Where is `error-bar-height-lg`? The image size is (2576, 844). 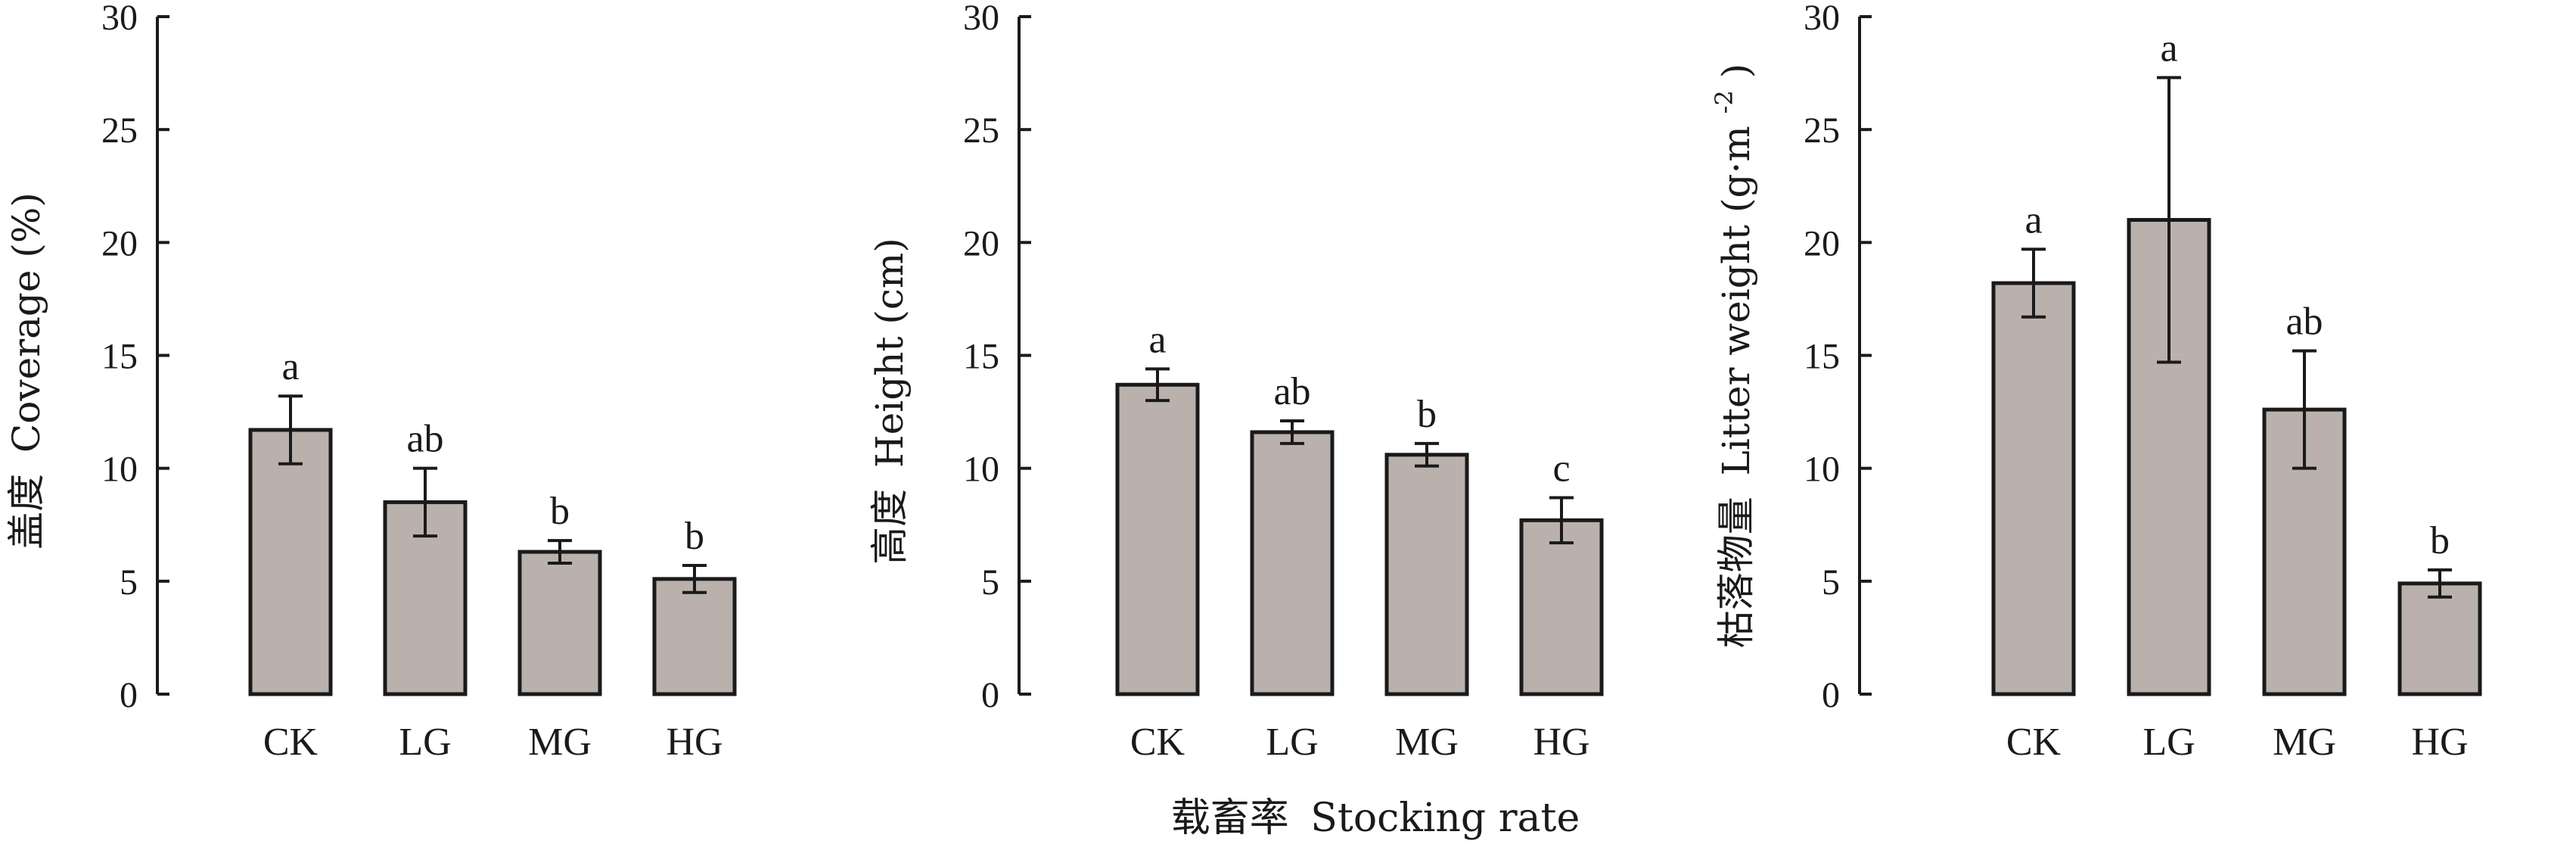
error-bar-height-lg is located at coordinates (1292, 432).